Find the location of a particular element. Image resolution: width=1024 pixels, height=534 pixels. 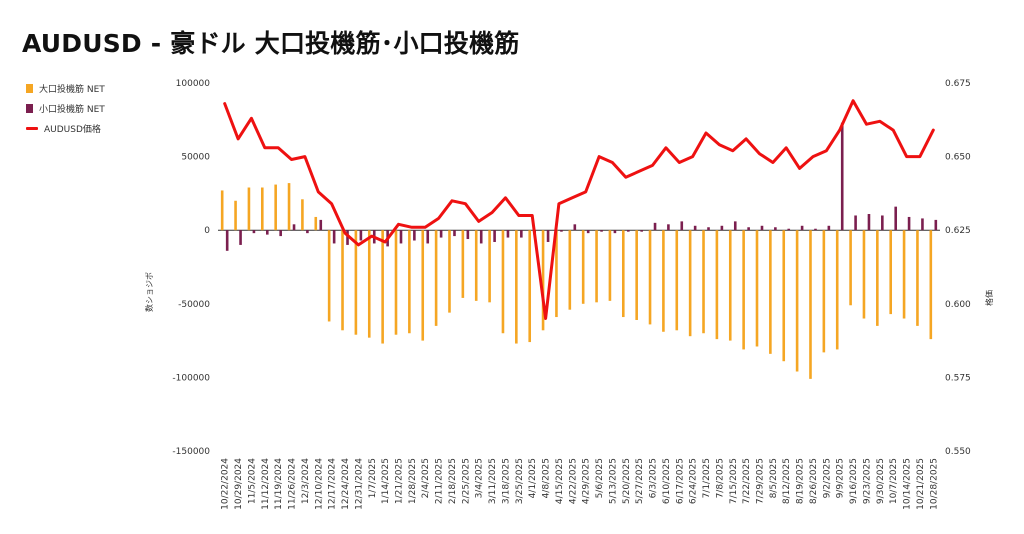

x-tick-label: 8/5/2025 is located at coordinates (774, 478).